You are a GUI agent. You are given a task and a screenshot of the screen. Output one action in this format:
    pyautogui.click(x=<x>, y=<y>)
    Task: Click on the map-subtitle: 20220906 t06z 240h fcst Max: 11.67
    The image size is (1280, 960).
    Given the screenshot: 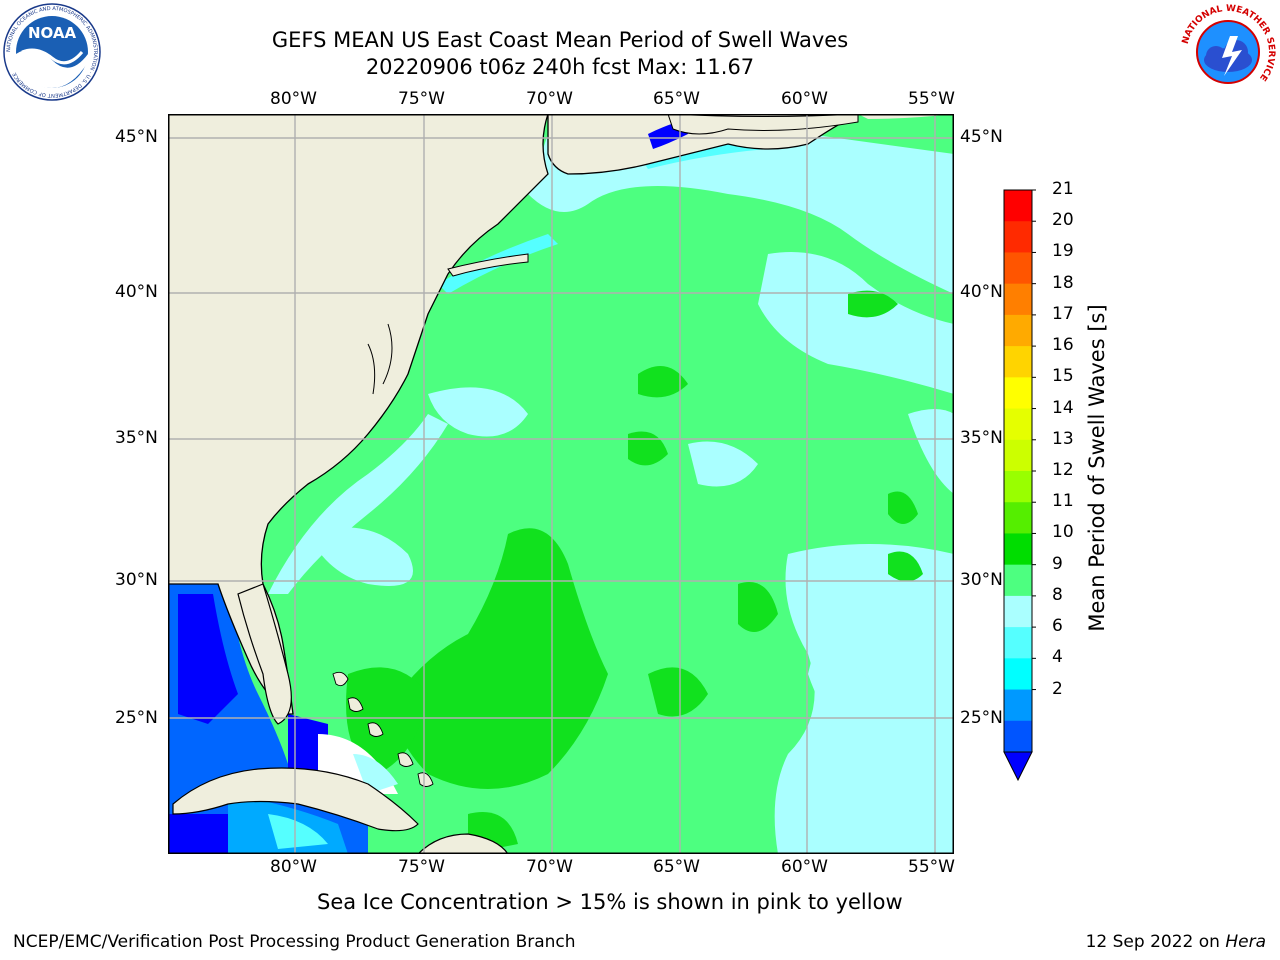 What is the action you would take?
    pyautogui.click(x=560, y=67)
    